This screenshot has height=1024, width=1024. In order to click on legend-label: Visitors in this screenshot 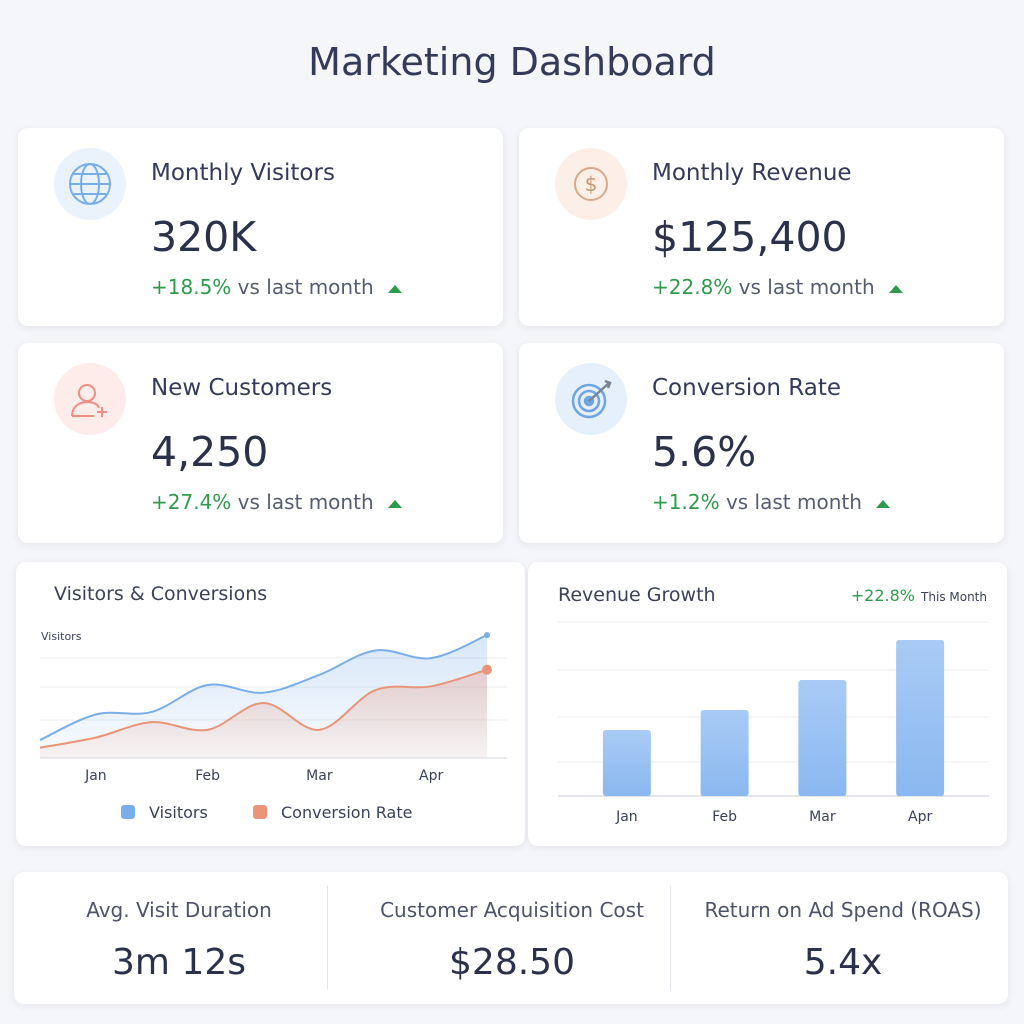, I will do `click(178, 812)`.